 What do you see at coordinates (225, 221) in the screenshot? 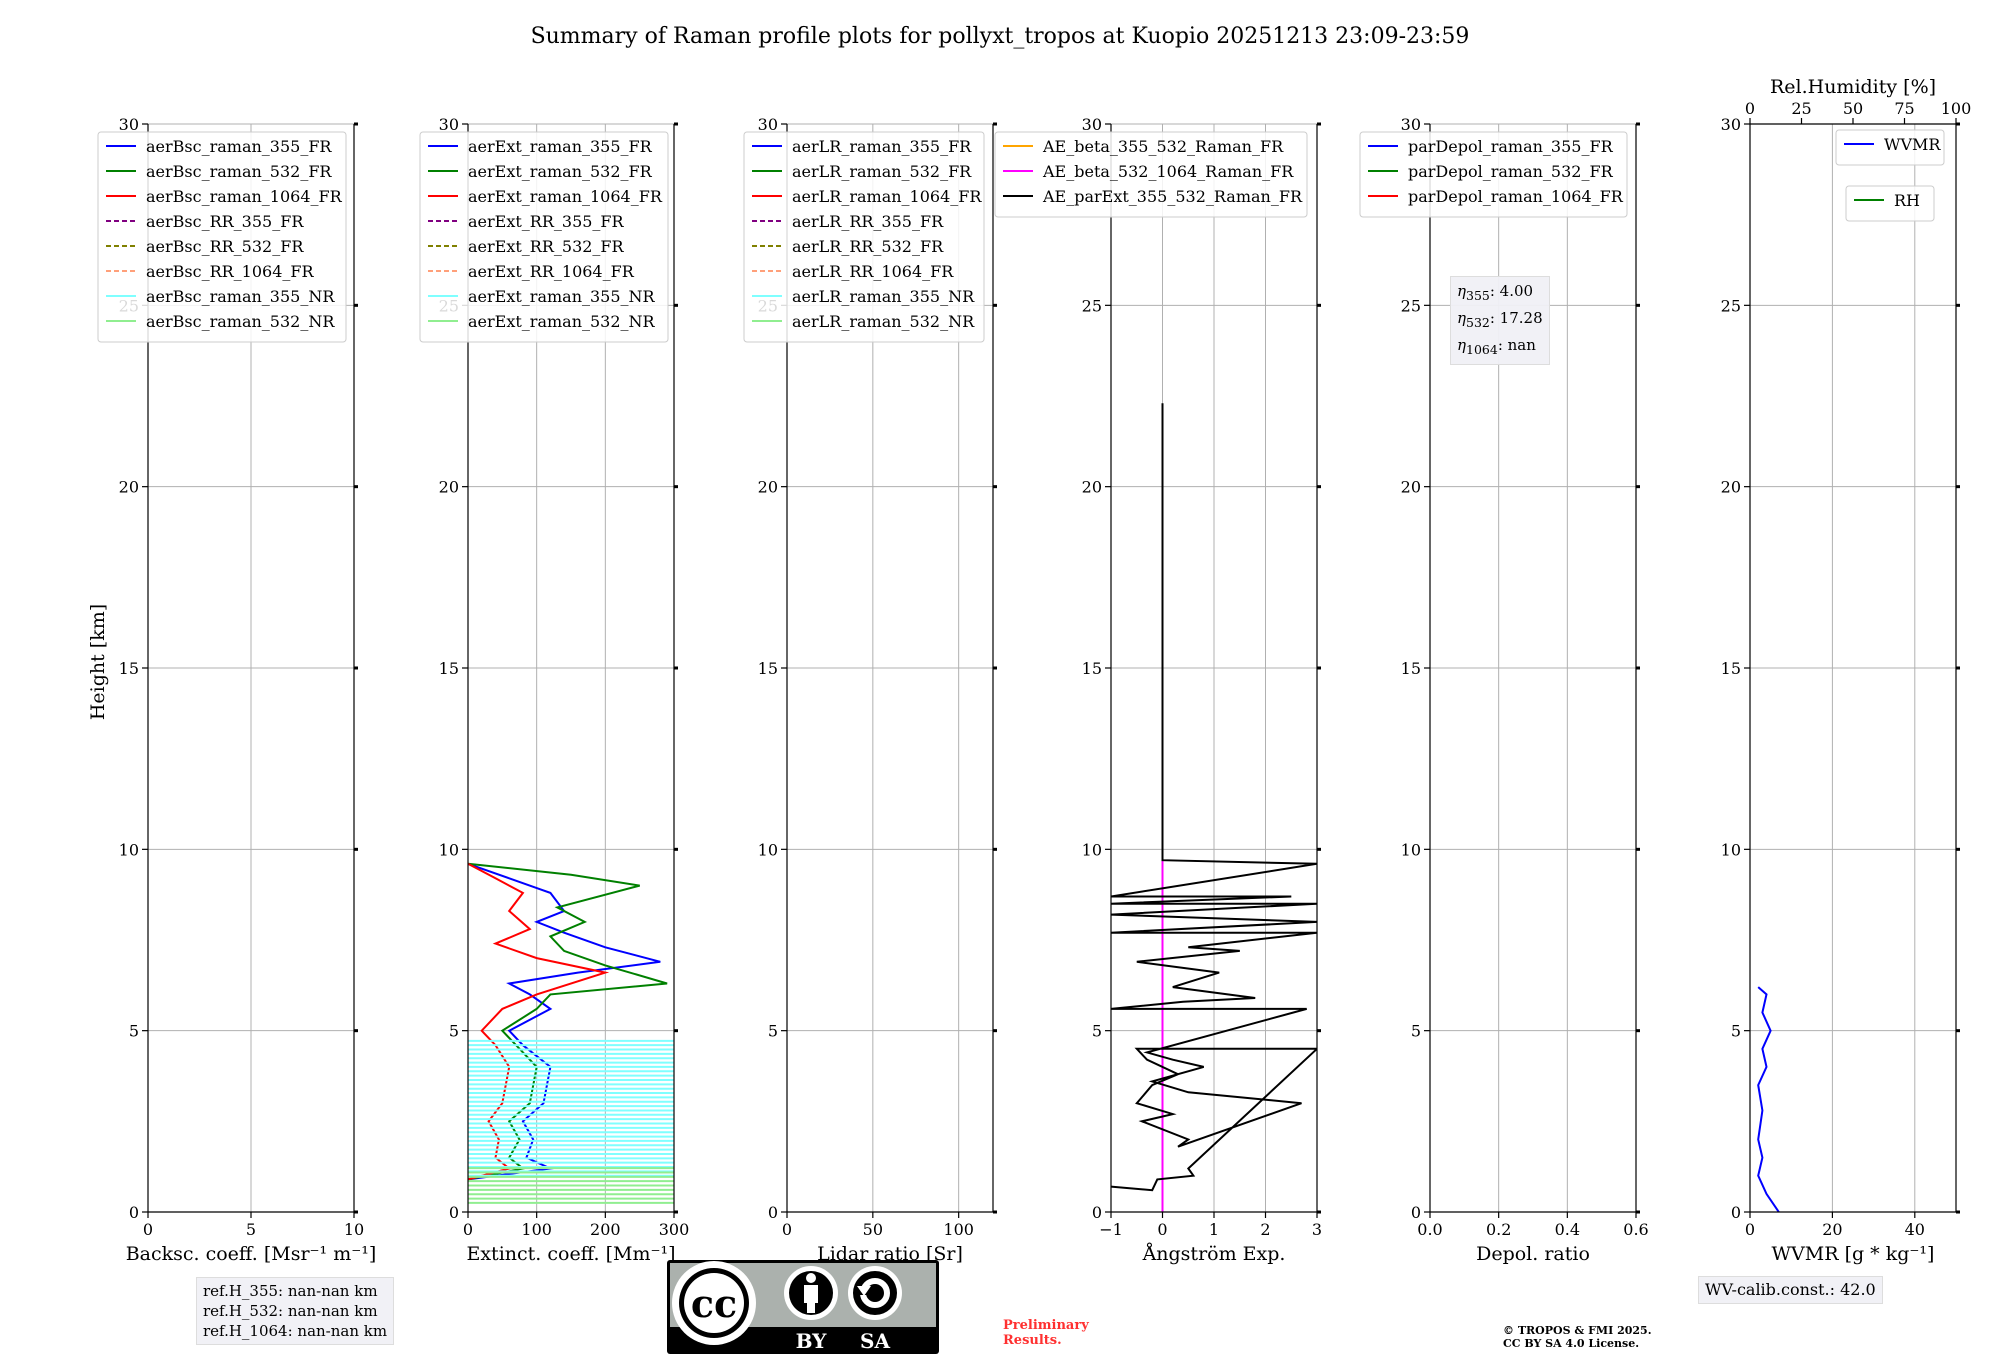
I see `legend-label: aerBsc_RR_355_FR` at bounding box center [225, 221].